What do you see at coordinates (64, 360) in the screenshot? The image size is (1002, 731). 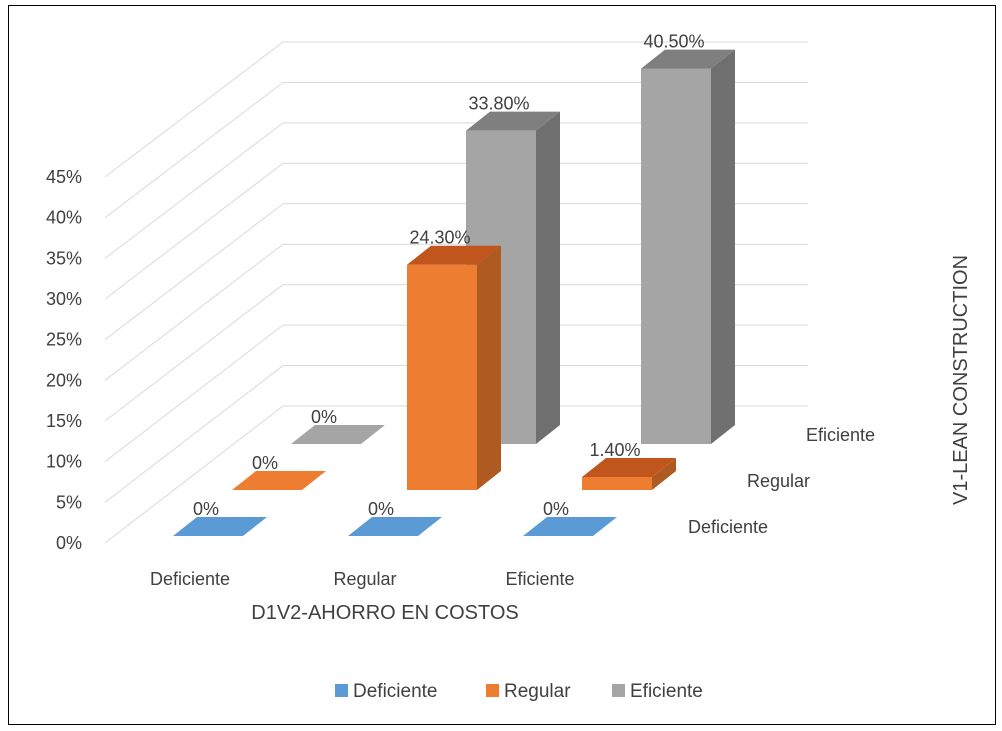 I see `y-axis-ticks: 0% 5% 10% 15% 20% 25% 30% 35% 40% 45%` at bounding box center [64, 360].